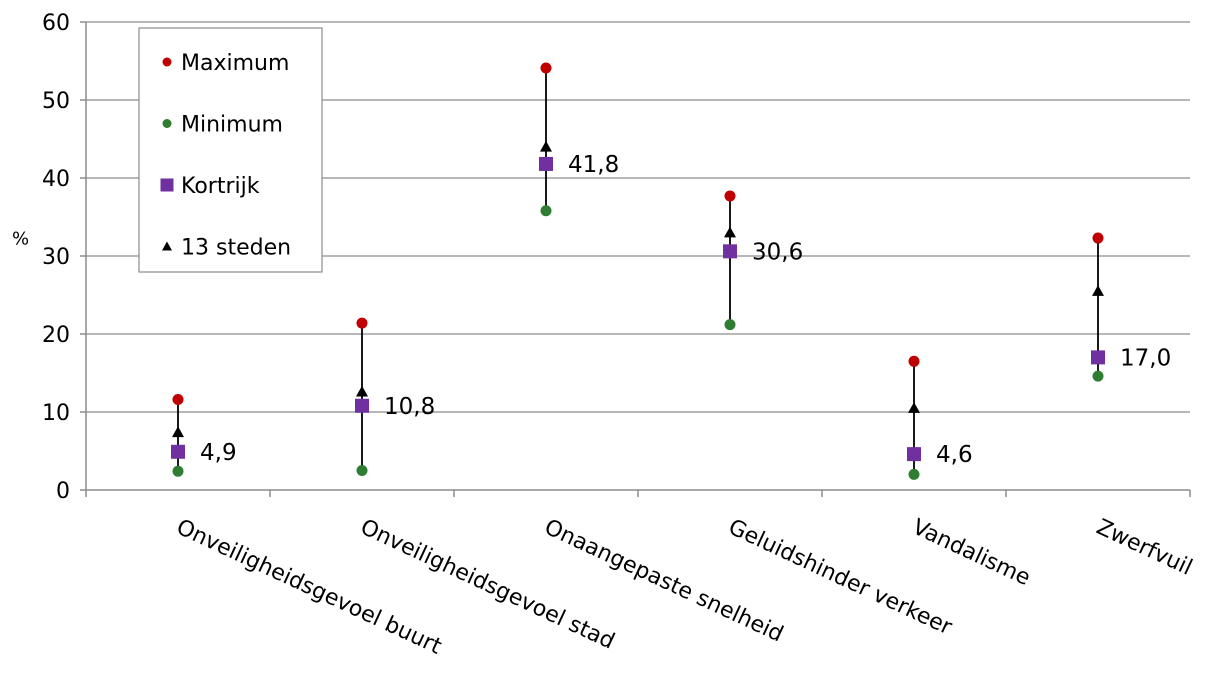  I want to click on data-label: 41,8, so click(593, 165).